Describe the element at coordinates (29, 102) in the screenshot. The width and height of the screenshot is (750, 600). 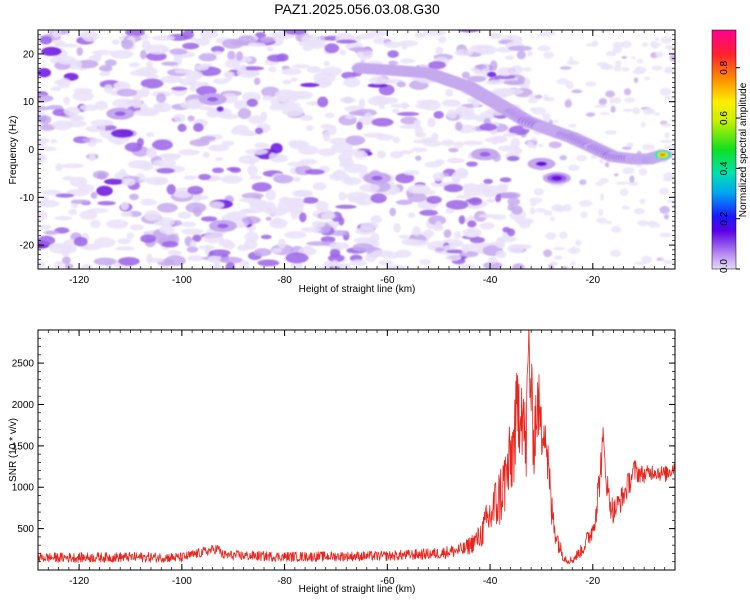
I see `spectrogram-y-tick-label: 10` at that location.